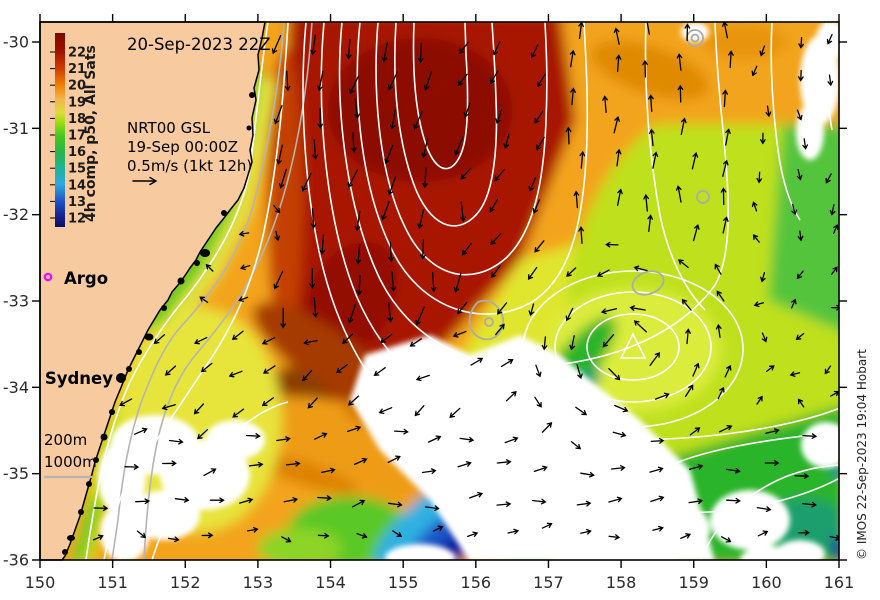 Image resolution: width=880 pixels, height=600 pixels. I want to click on colorbar-tick-label: 17, so click(77, 136).